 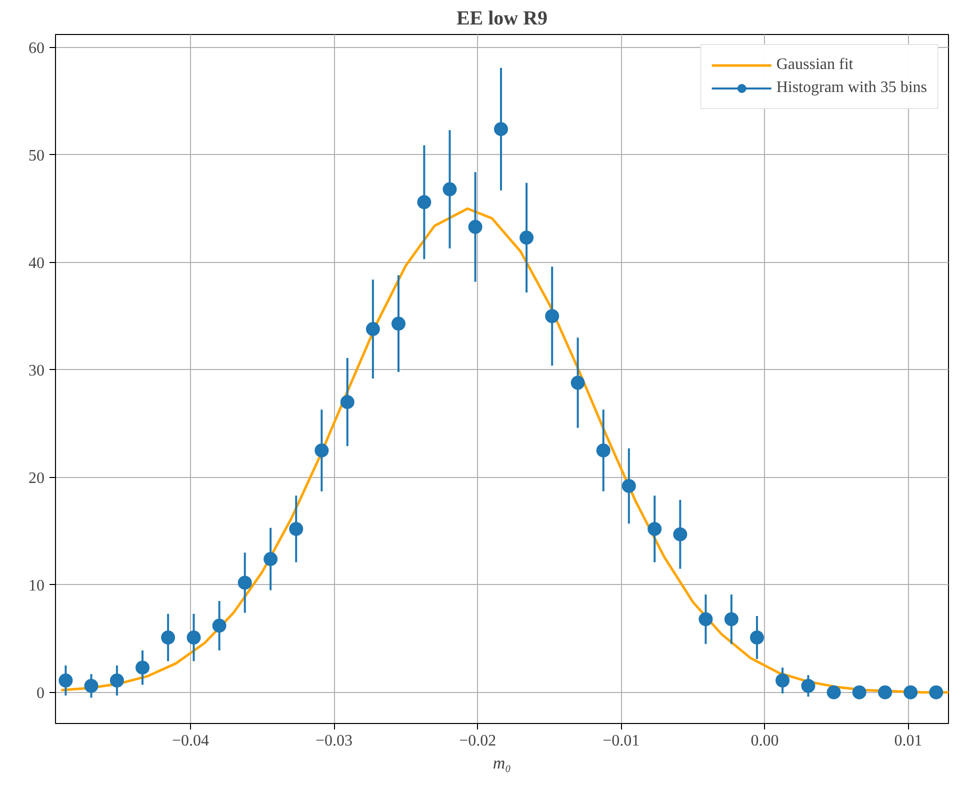 I want to click on x-tick-label: −0.04, so click(x=190, y=741).